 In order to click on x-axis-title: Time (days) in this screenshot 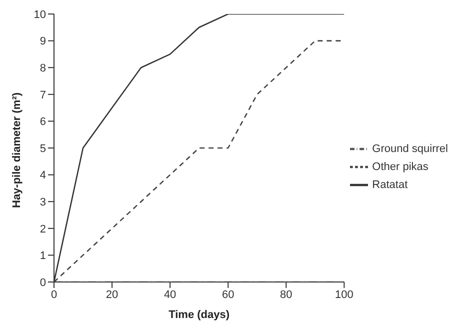, I will do `click(199, 315)`.